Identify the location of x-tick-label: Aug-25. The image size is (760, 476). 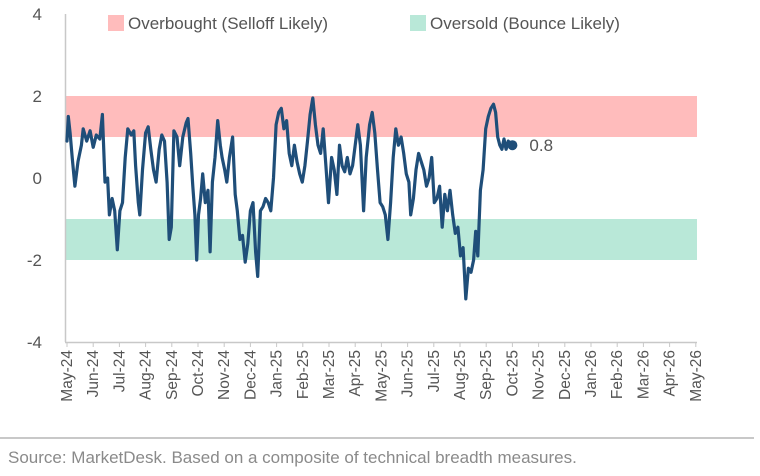
(460, 375).